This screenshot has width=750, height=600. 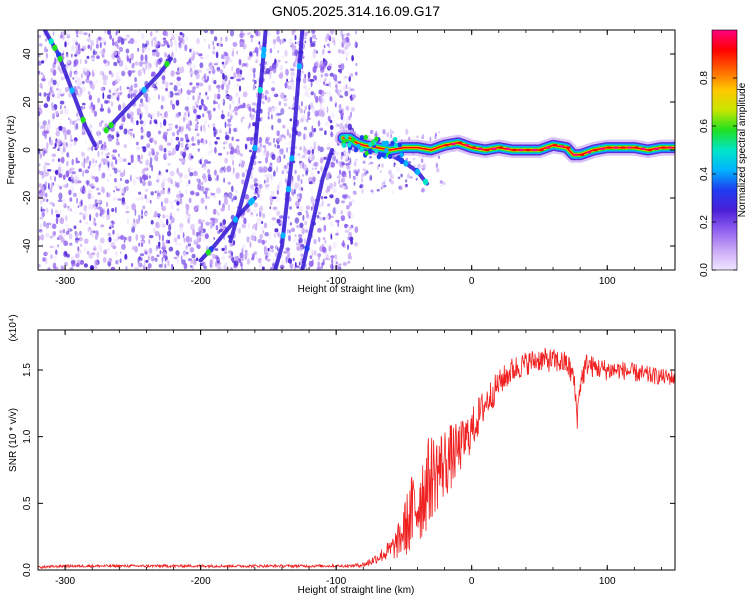 I want to click on spectrogram-y-tick-label: -20, so click(x=27, y=197).